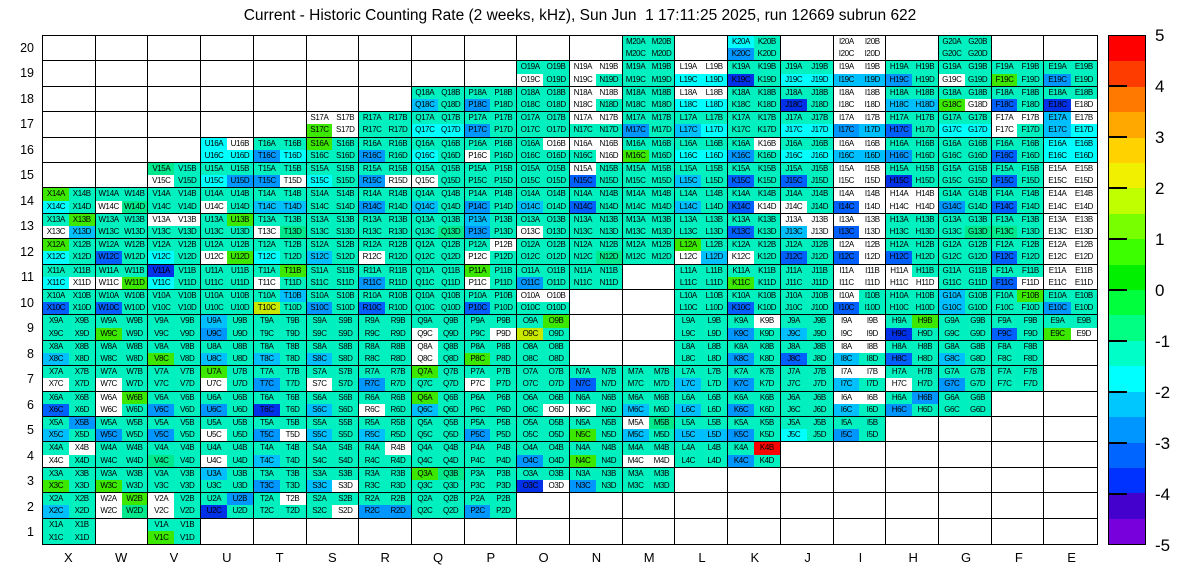  What do you see at coordinates (819, 296) in the screenshot?
I see `channel-J10B: J10B` at bounding box center [819, 296].